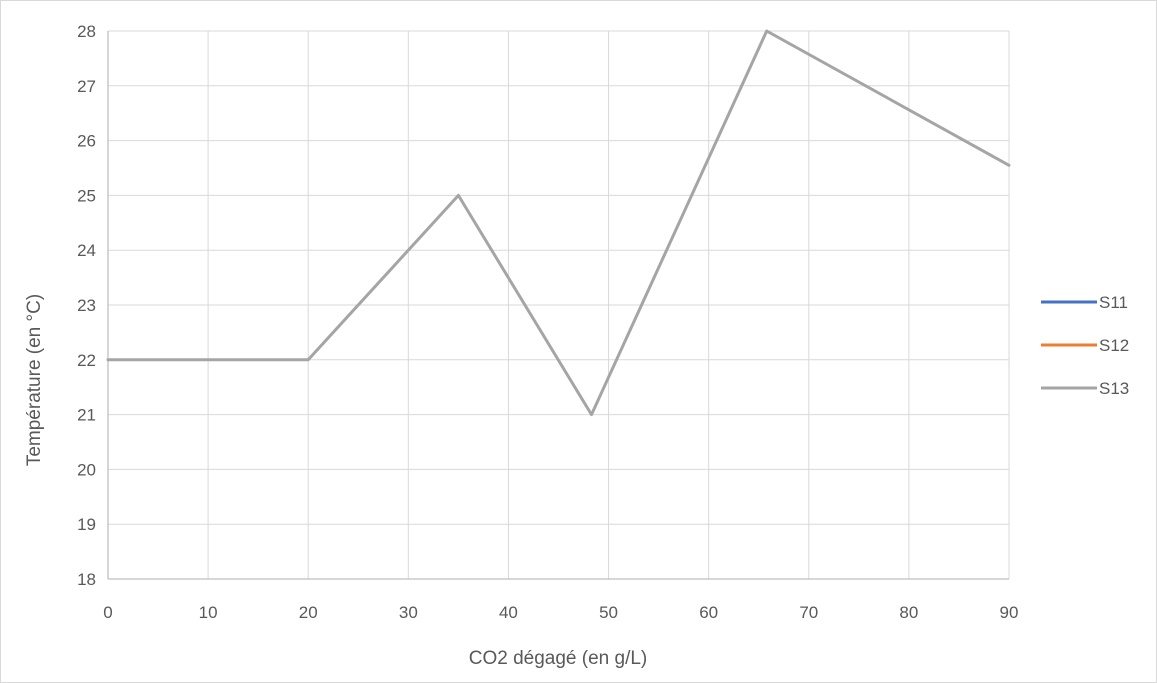 This screenshot has width=1157, height=683. I want to click on y-axis-title: Température (en °C), so click(34, 380).